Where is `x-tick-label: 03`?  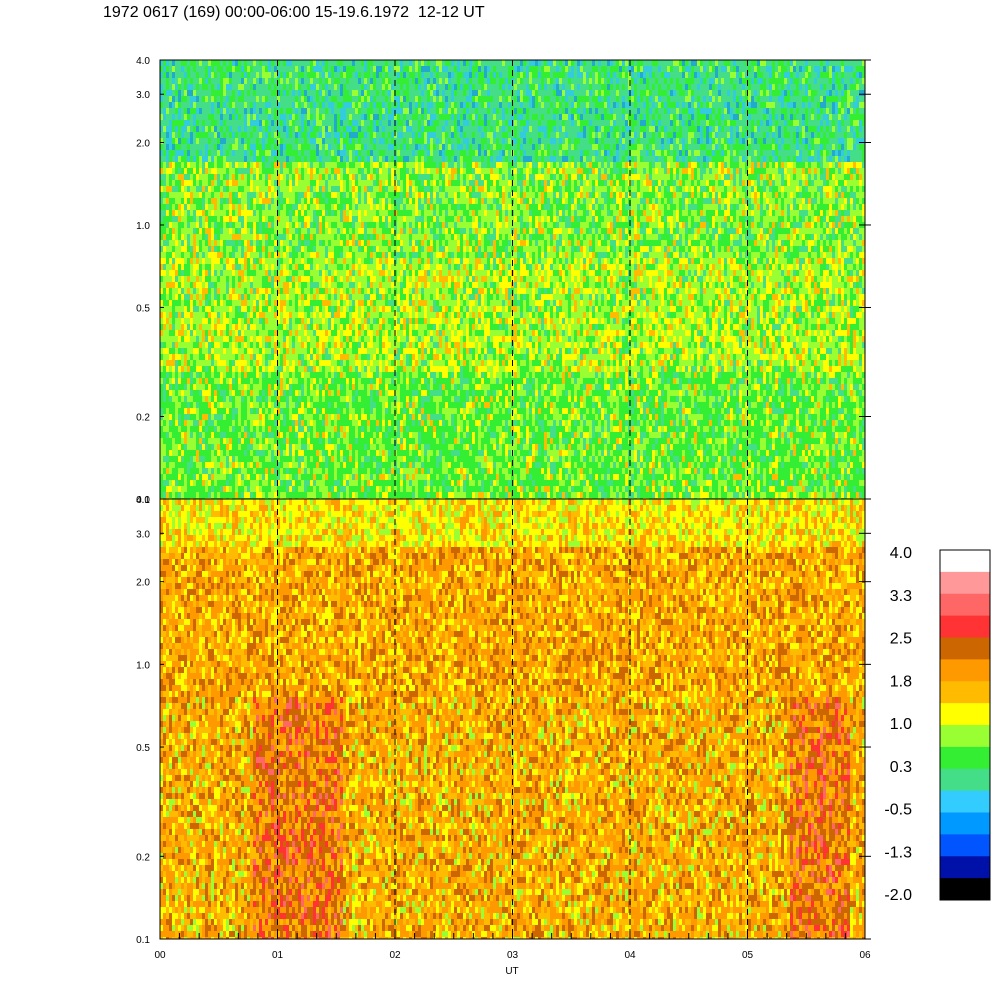
x-tick-label: 03 is located at coordinates (513, 955).